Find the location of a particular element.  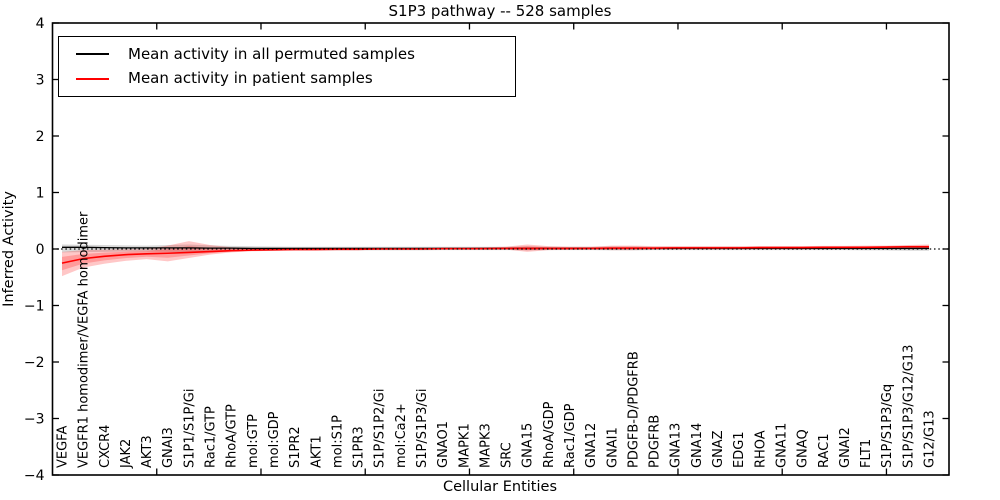

y-tick-label: −2 is located at coordinates (34, 363).